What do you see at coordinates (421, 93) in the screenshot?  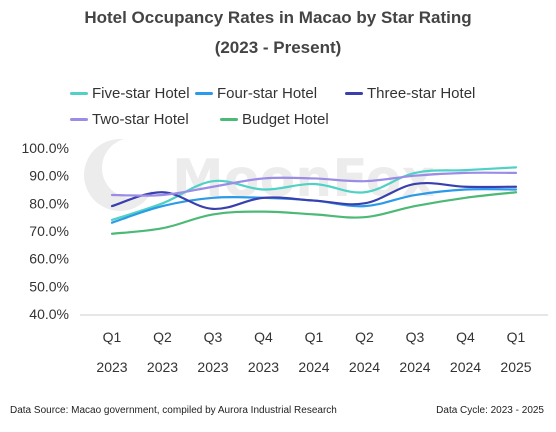 I see `legend-label: Three-star Hotel` at bounding box center [421, 93].